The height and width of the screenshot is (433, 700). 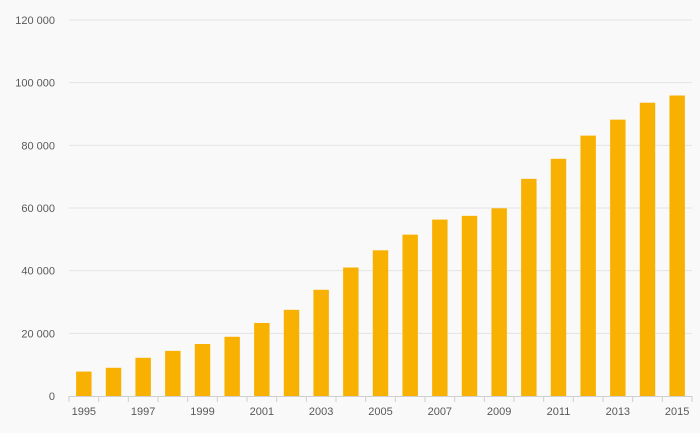 I want to click on bar-1996, so click(x=113, y=381).